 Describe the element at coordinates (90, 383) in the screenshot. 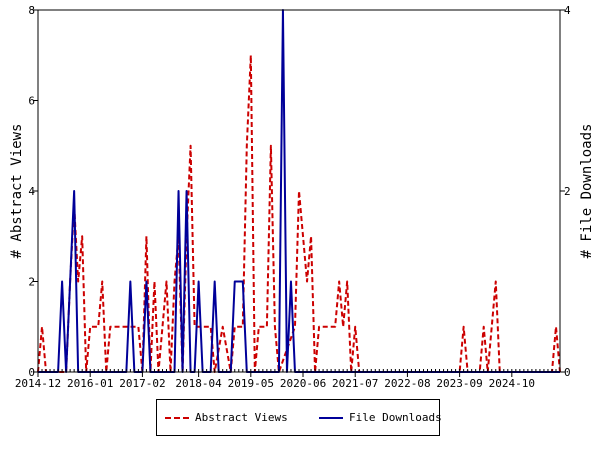

I see `x-tick-label: 2016-01` at that location.